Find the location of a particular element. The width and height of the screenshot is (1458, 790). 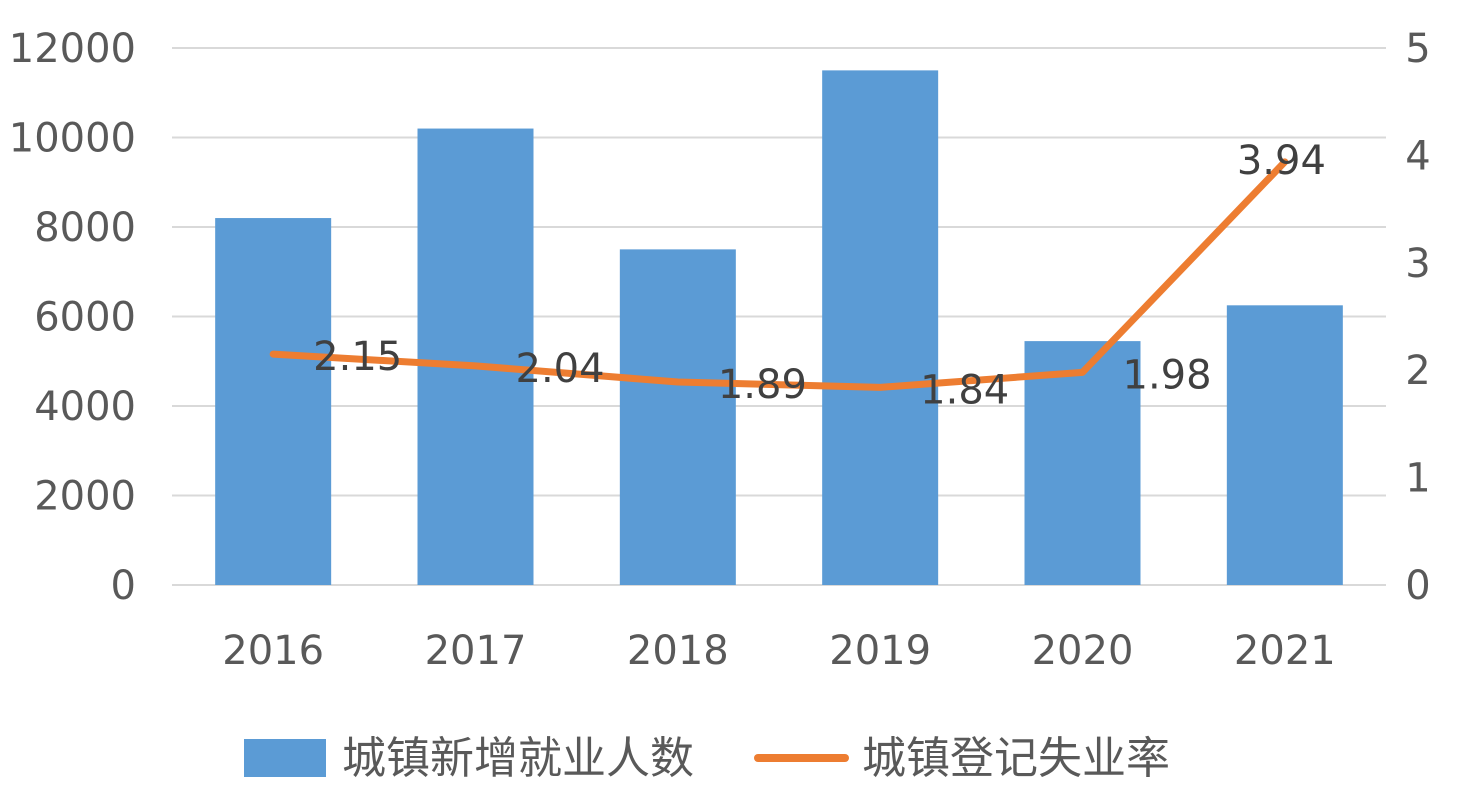

right-tick-label: 0 is located at coordinates (1417, 586).